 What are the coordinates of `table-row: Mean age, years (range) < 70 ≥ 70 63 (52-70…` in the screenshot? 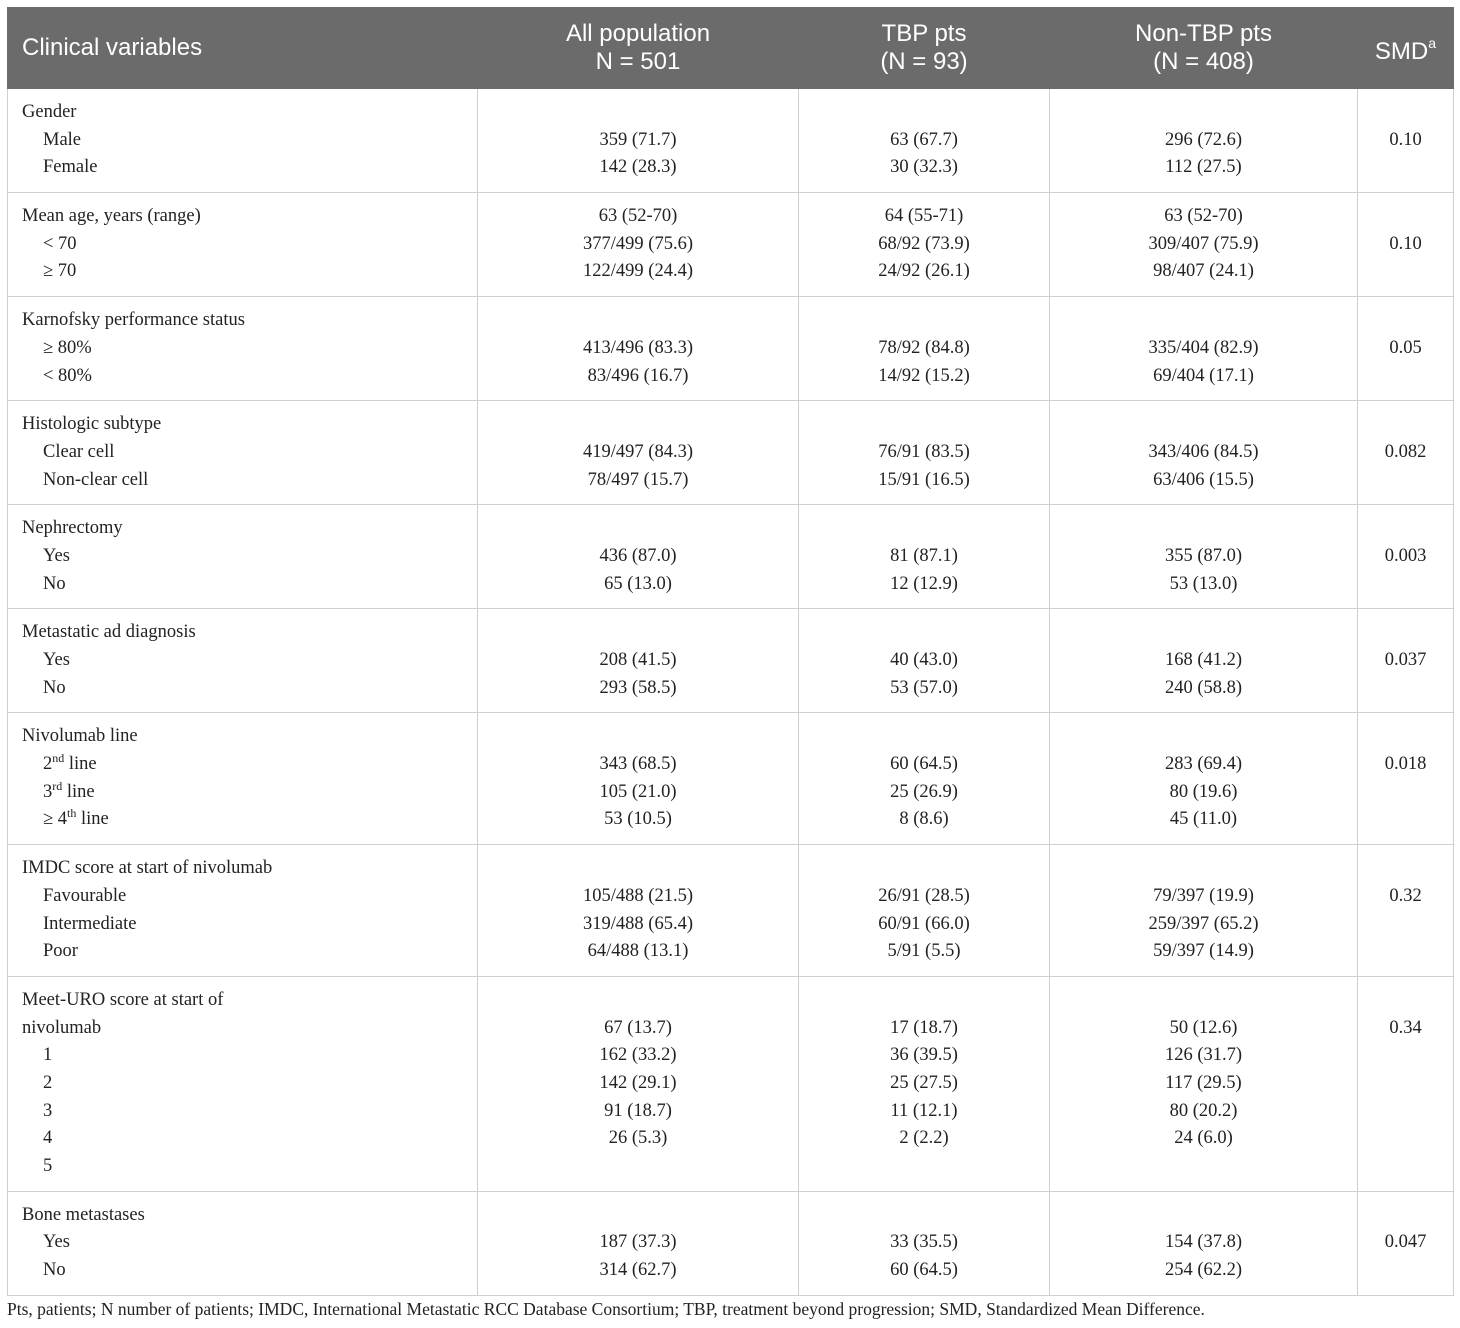 It's located at (730, 245).